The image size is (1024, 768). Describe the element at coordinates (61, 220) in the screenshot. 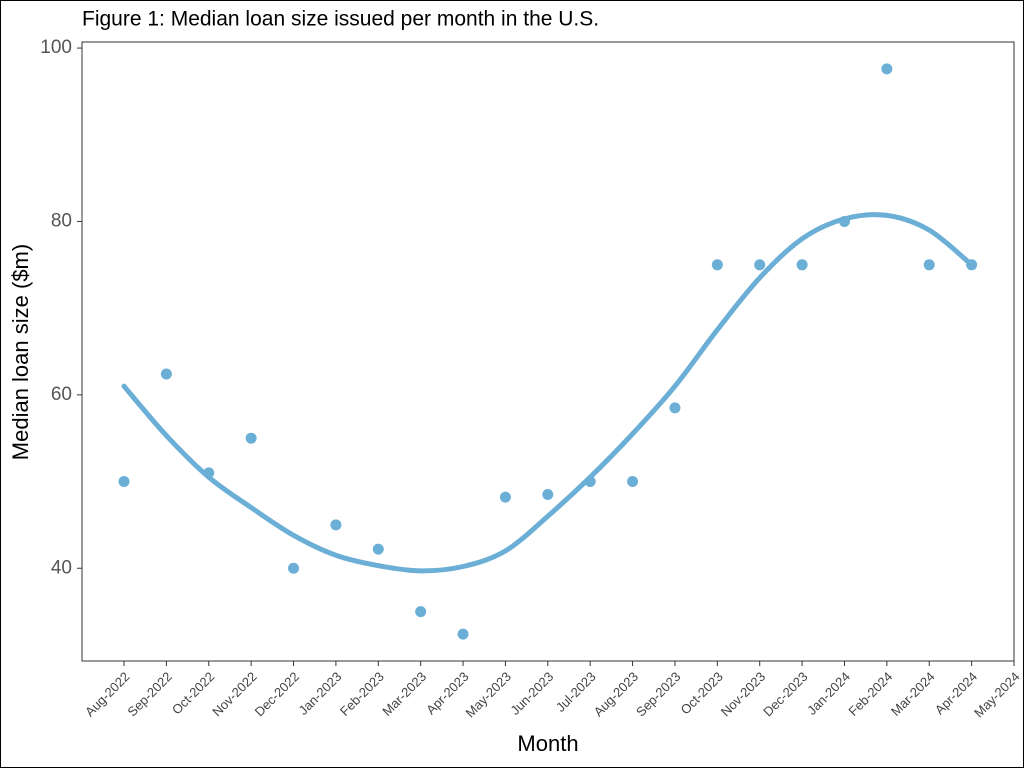

I see `y-tick-label: 80` at that location.